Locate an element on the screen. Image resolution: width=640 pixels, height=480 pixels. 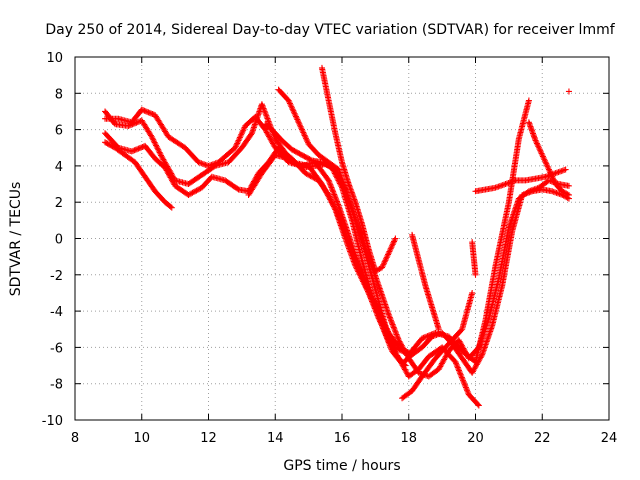
y-tick-label: -2 is located at coordinates (56, 276).